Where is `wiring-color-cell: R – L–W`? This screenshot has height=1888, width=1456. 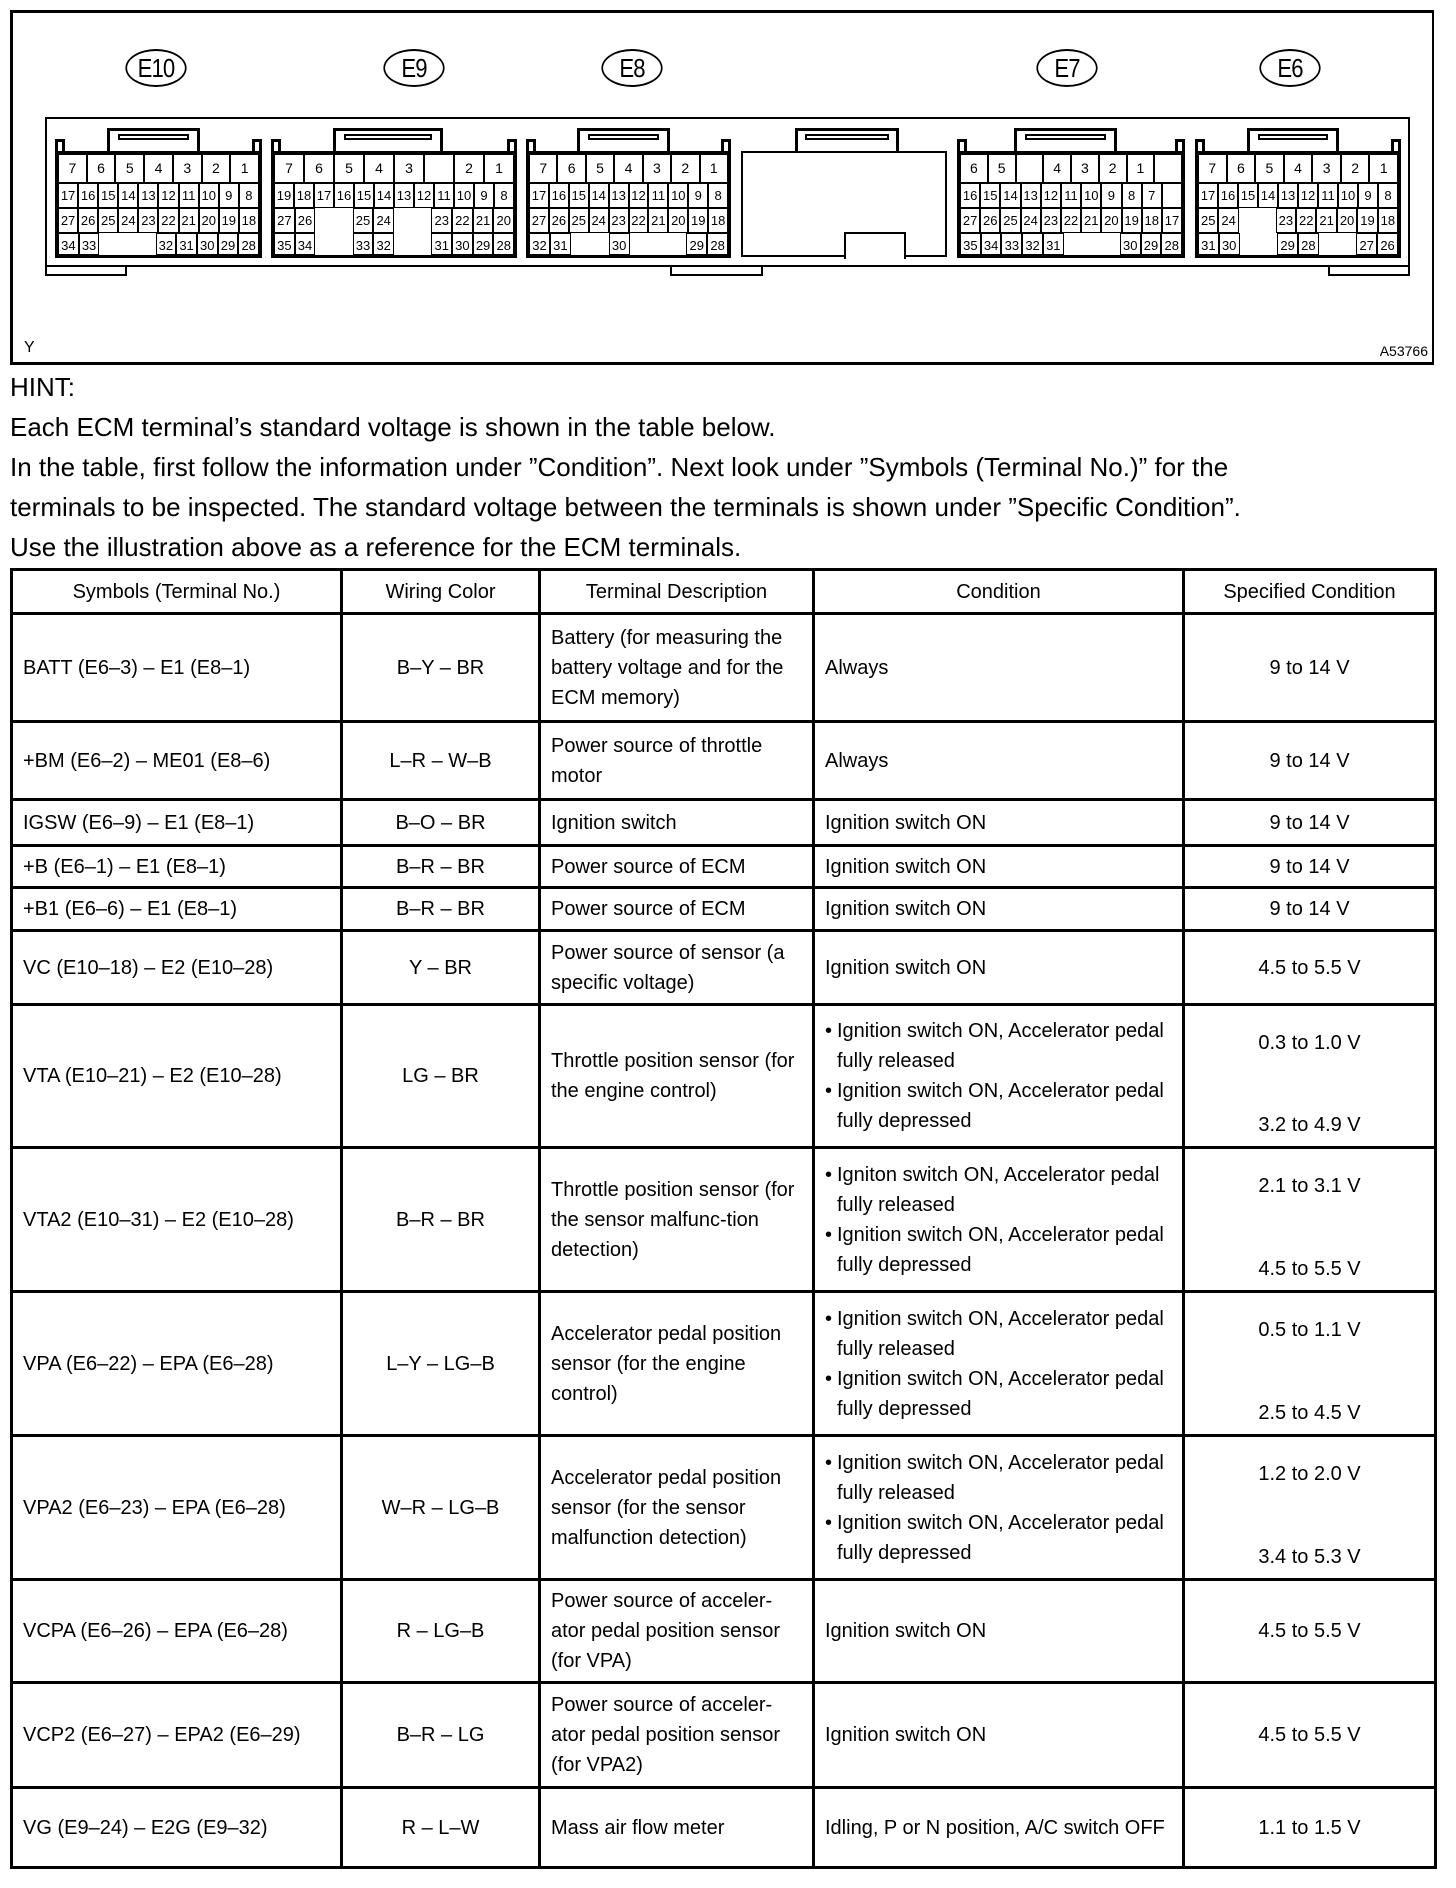
wiring-color-cell: R – L–W is located at coordinates (440, 1827).